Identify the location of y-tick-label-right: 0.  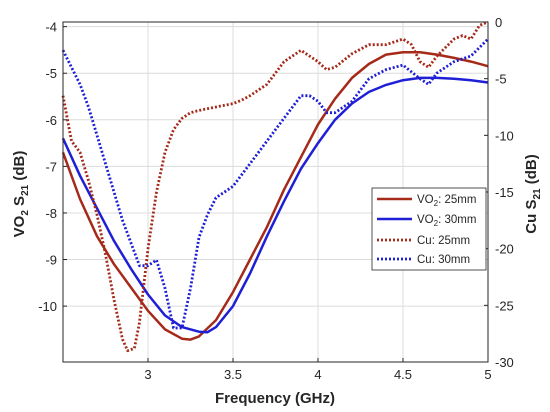
(498, 22).